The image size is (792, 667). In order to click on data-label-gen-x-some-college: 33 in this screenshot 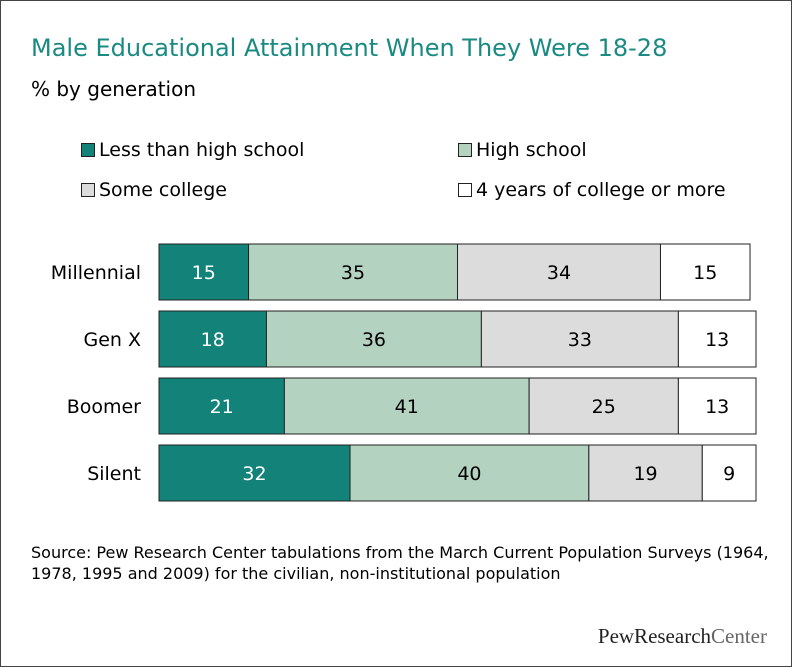, I will do `click(580, 340)`.